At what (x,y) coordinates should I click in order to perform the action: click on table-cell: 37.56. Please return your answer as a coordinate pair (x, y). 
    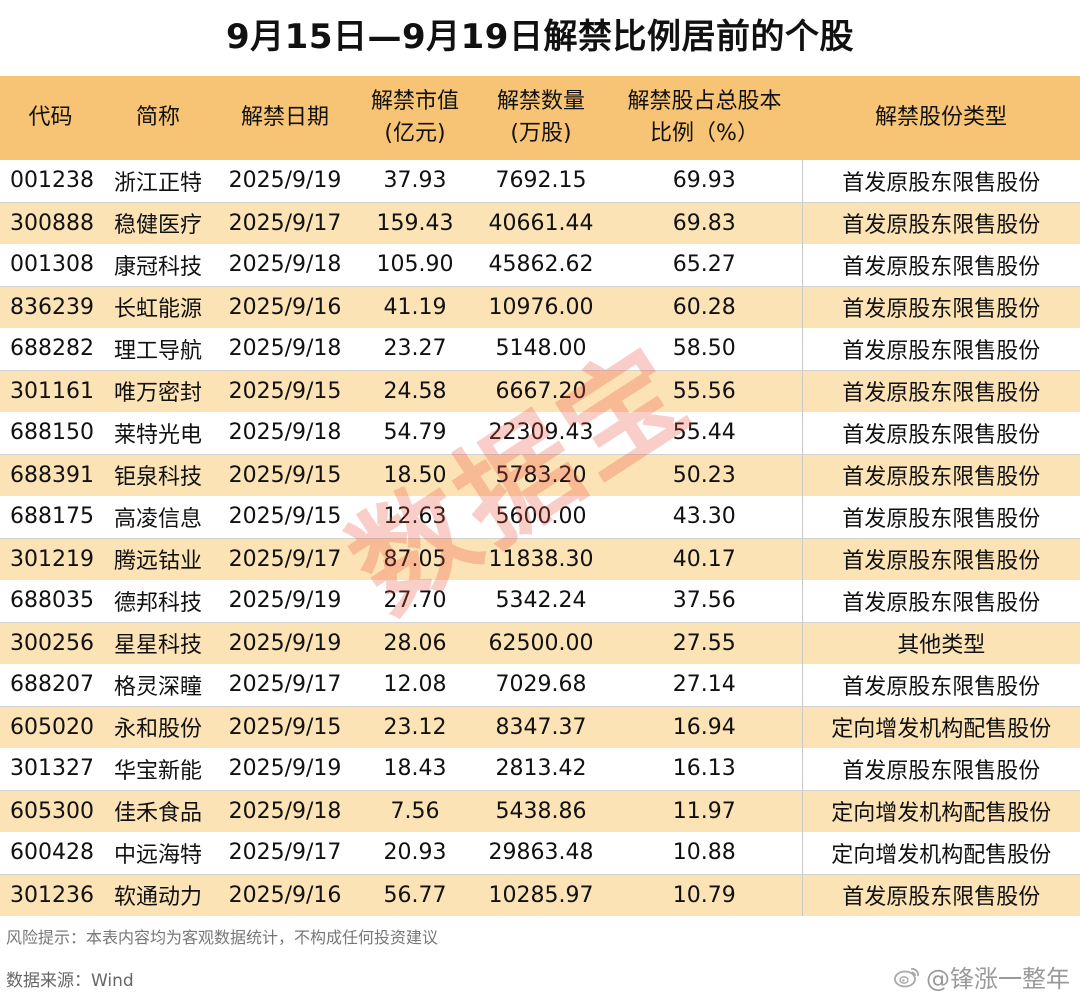
    Looking at the image, I should click on (704, 601).